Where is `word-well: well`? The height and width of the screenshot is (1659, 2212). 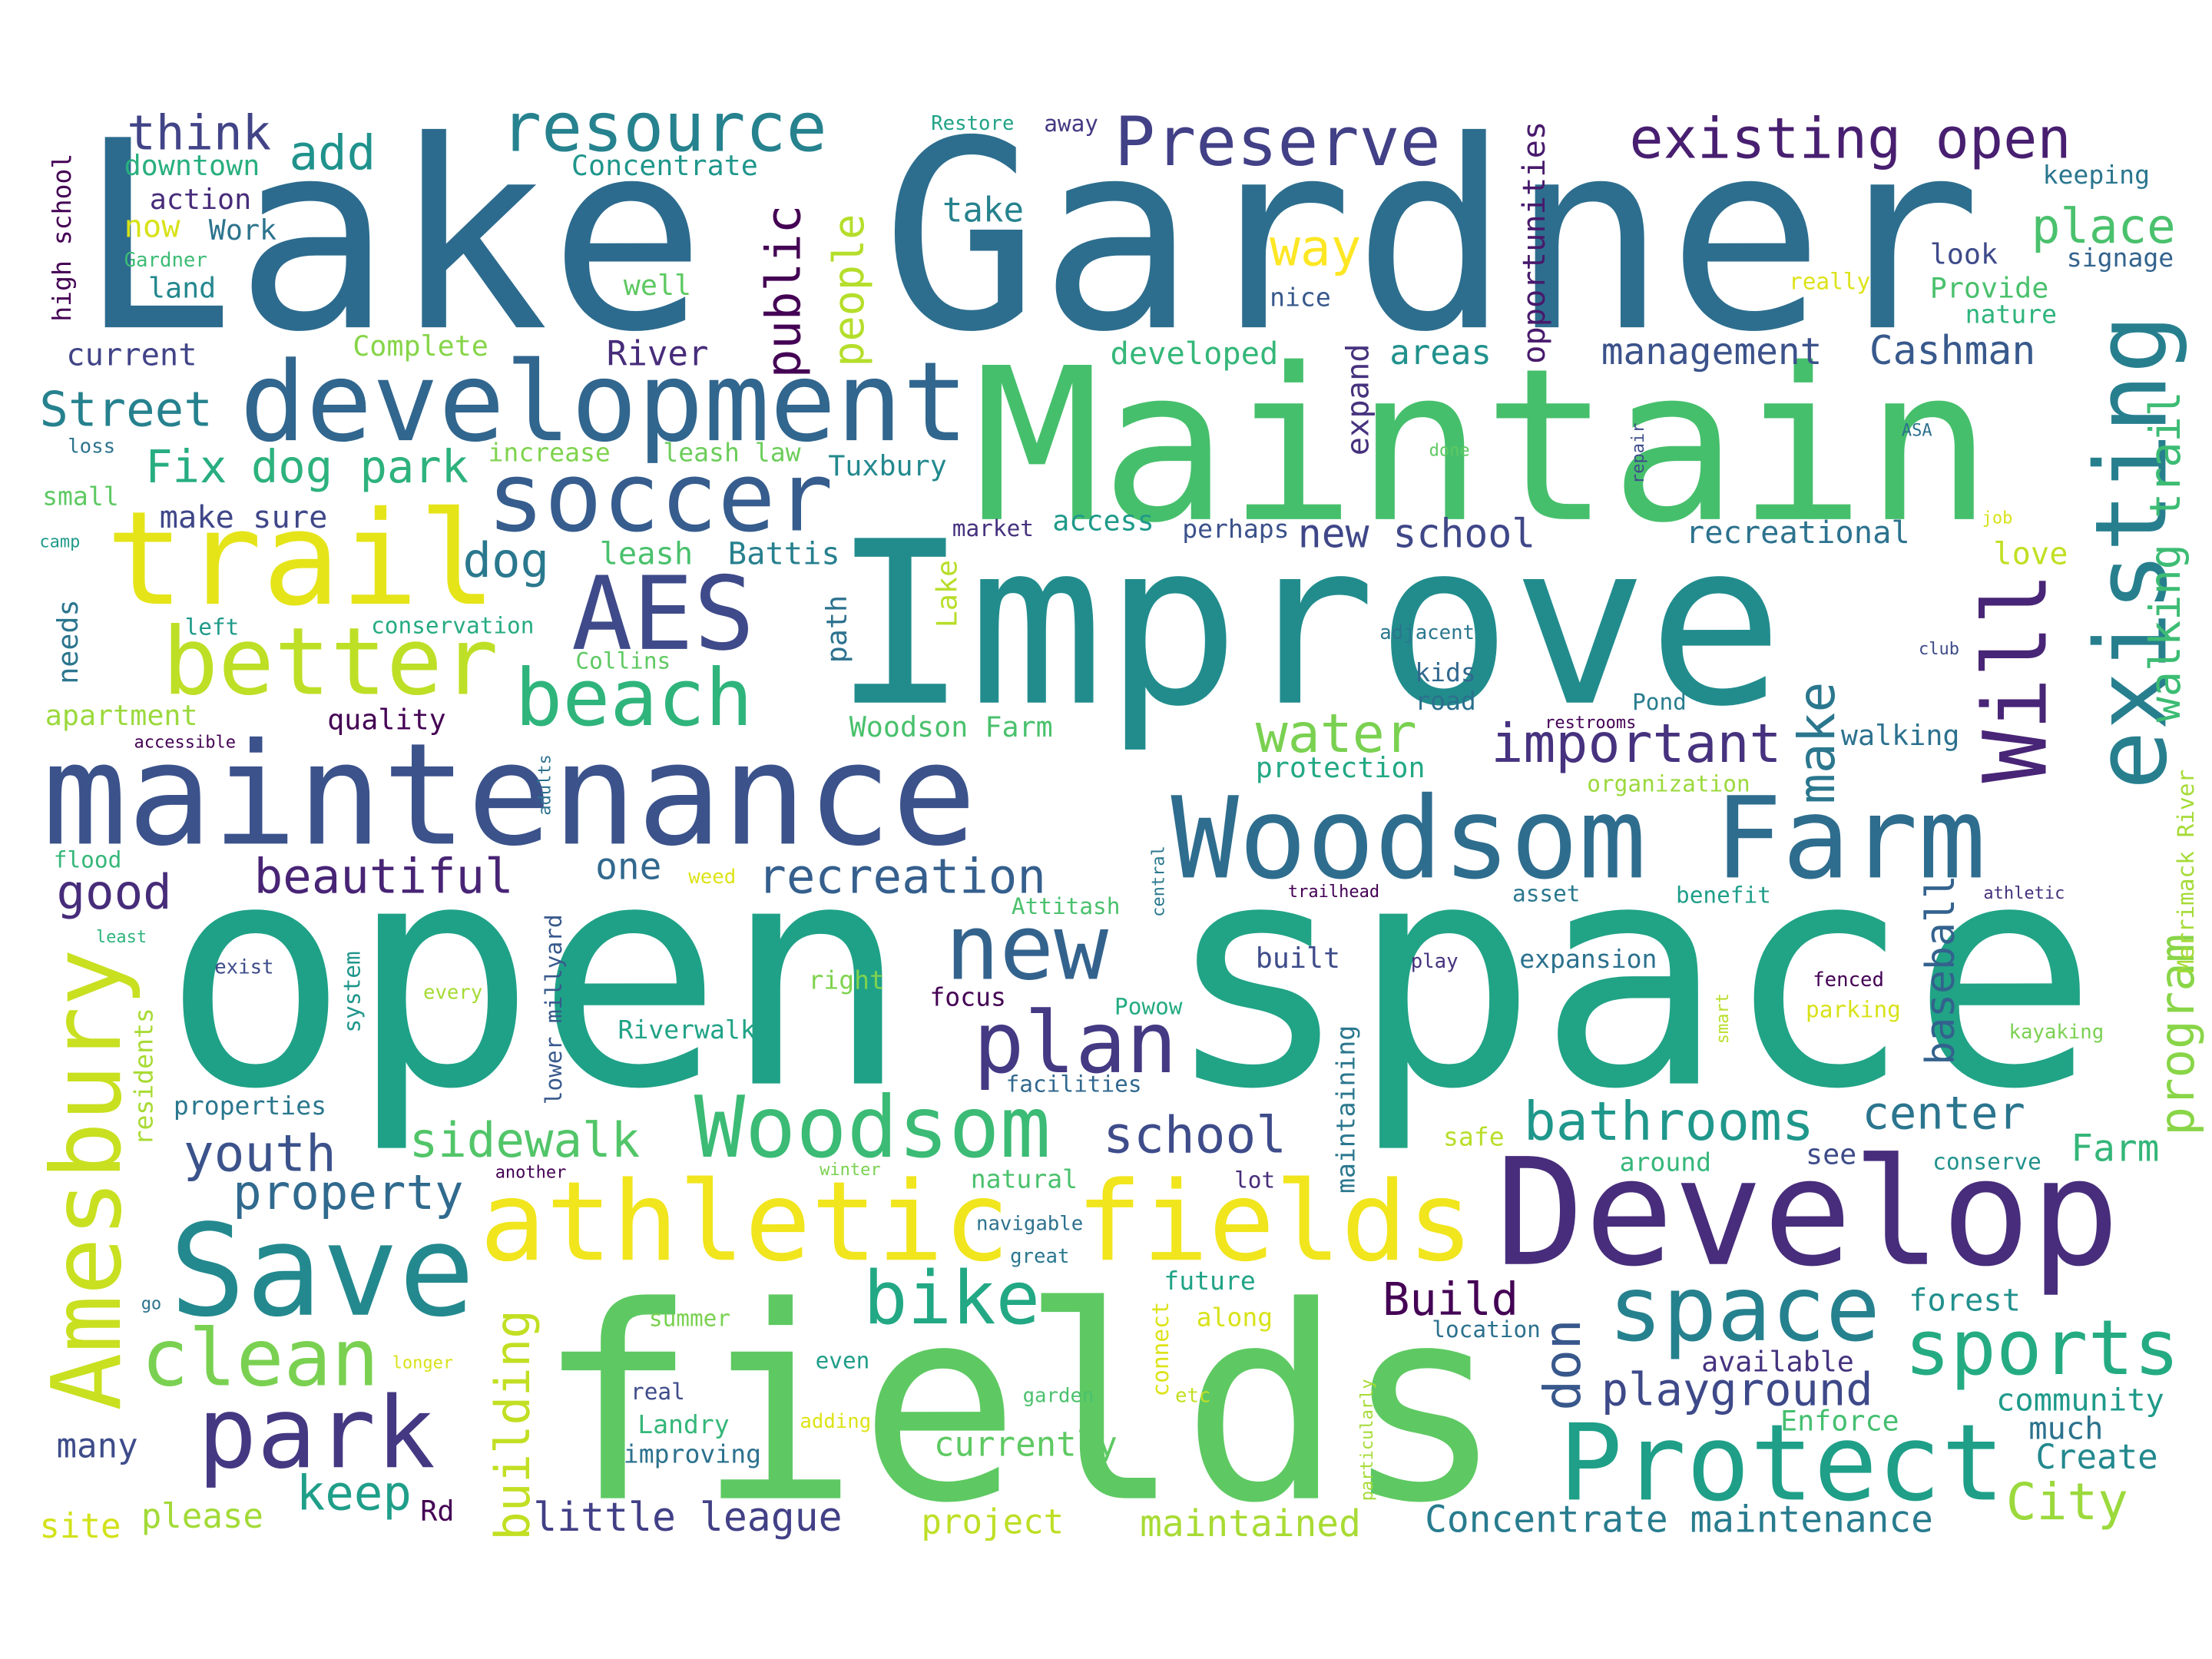 word-well: well is located at coordinates (657, 285).